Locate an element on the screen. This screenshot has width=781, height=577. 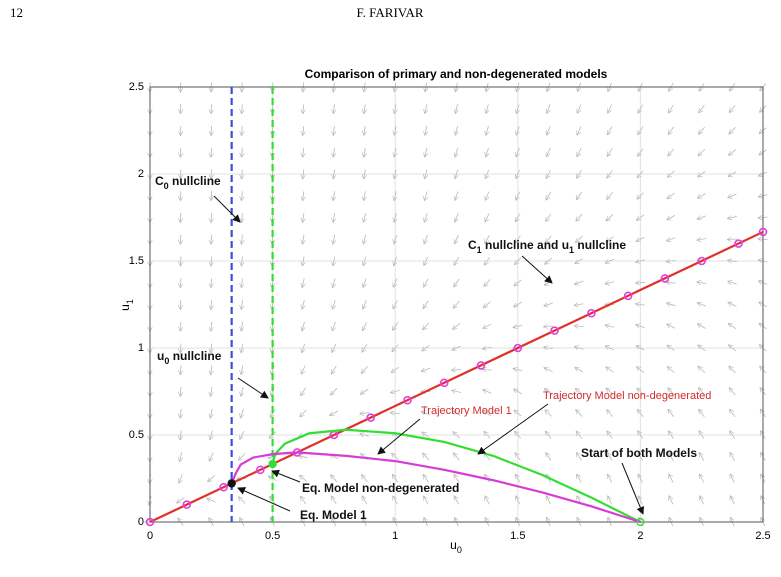
y-tick-label: 1.5 is located at coordinates (136, 261).